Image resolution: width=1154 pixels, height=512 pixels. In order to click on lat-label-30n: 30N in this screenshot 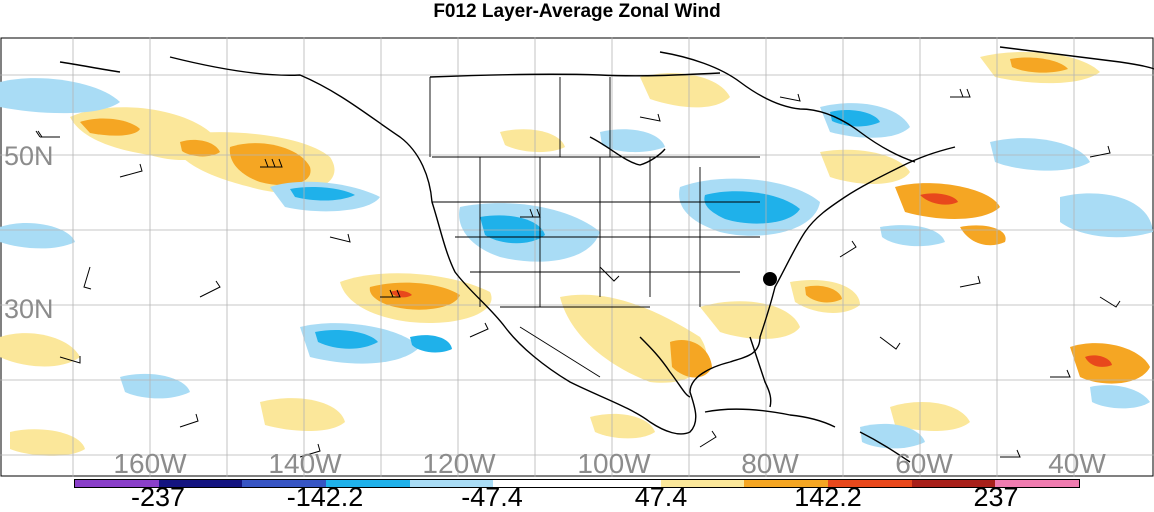, I will do `click(29, 309)`.